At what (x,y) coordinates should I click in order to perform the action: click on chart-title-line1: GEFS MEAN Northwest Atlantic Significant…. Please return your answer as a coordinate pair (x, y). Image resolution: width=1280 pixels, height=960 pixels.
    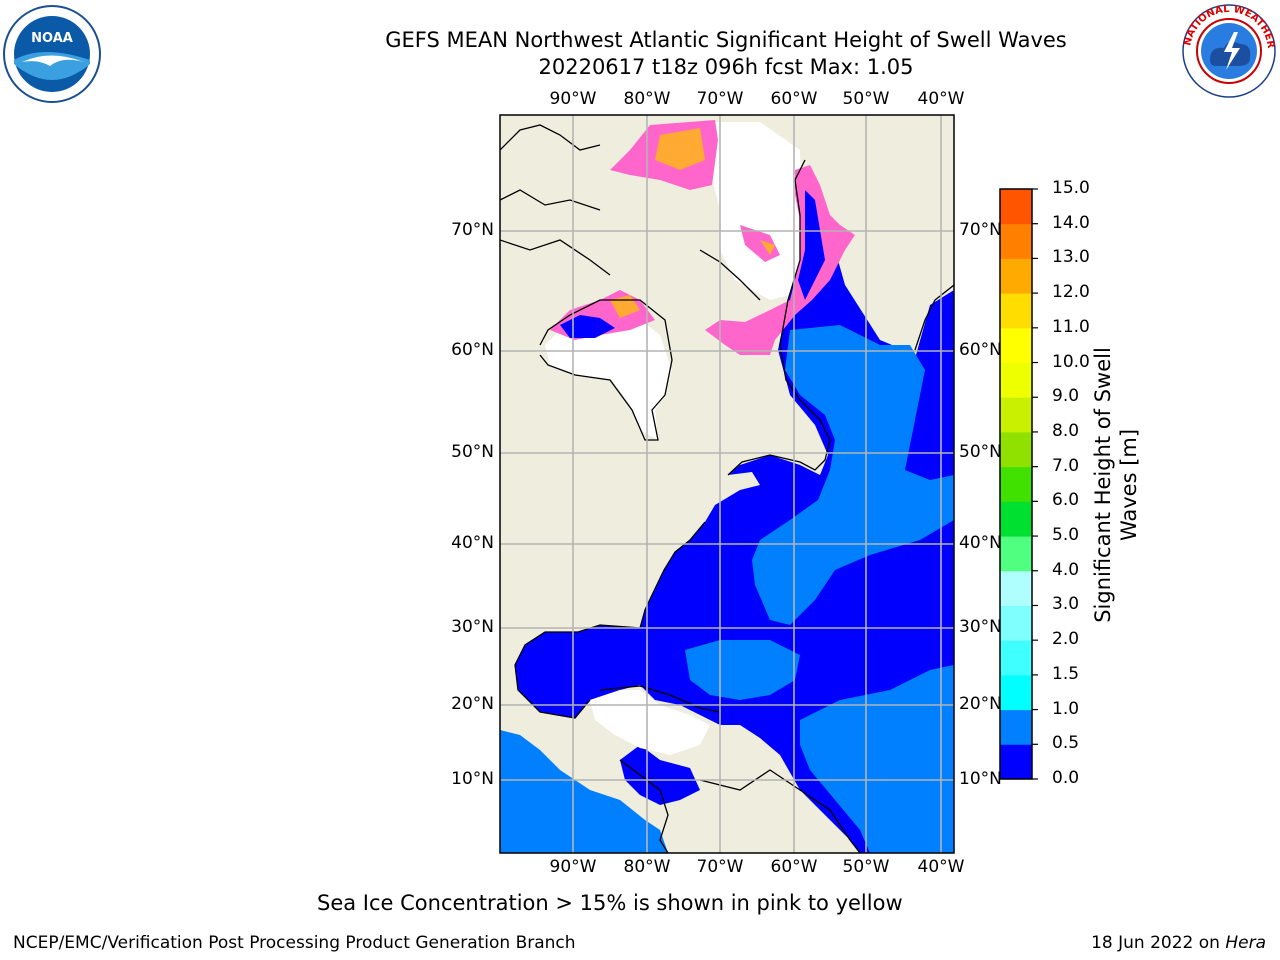
    Looking at the image, I should click on (726, 40).